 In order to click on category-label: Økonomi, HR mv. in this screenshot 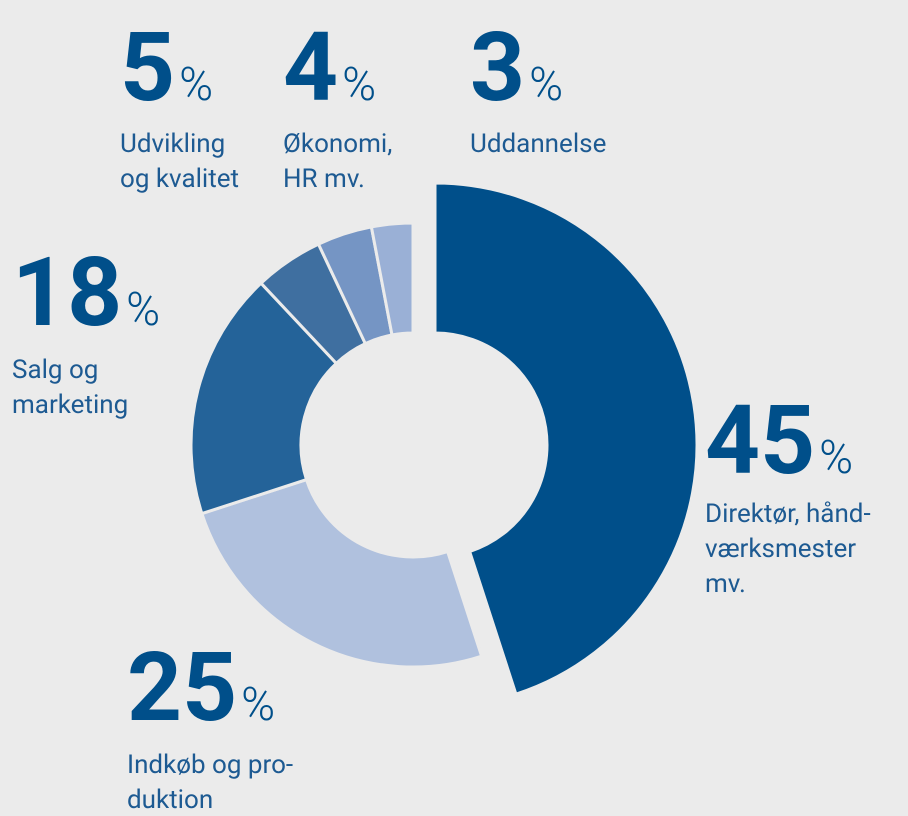, I will do `click(337, 161)`.